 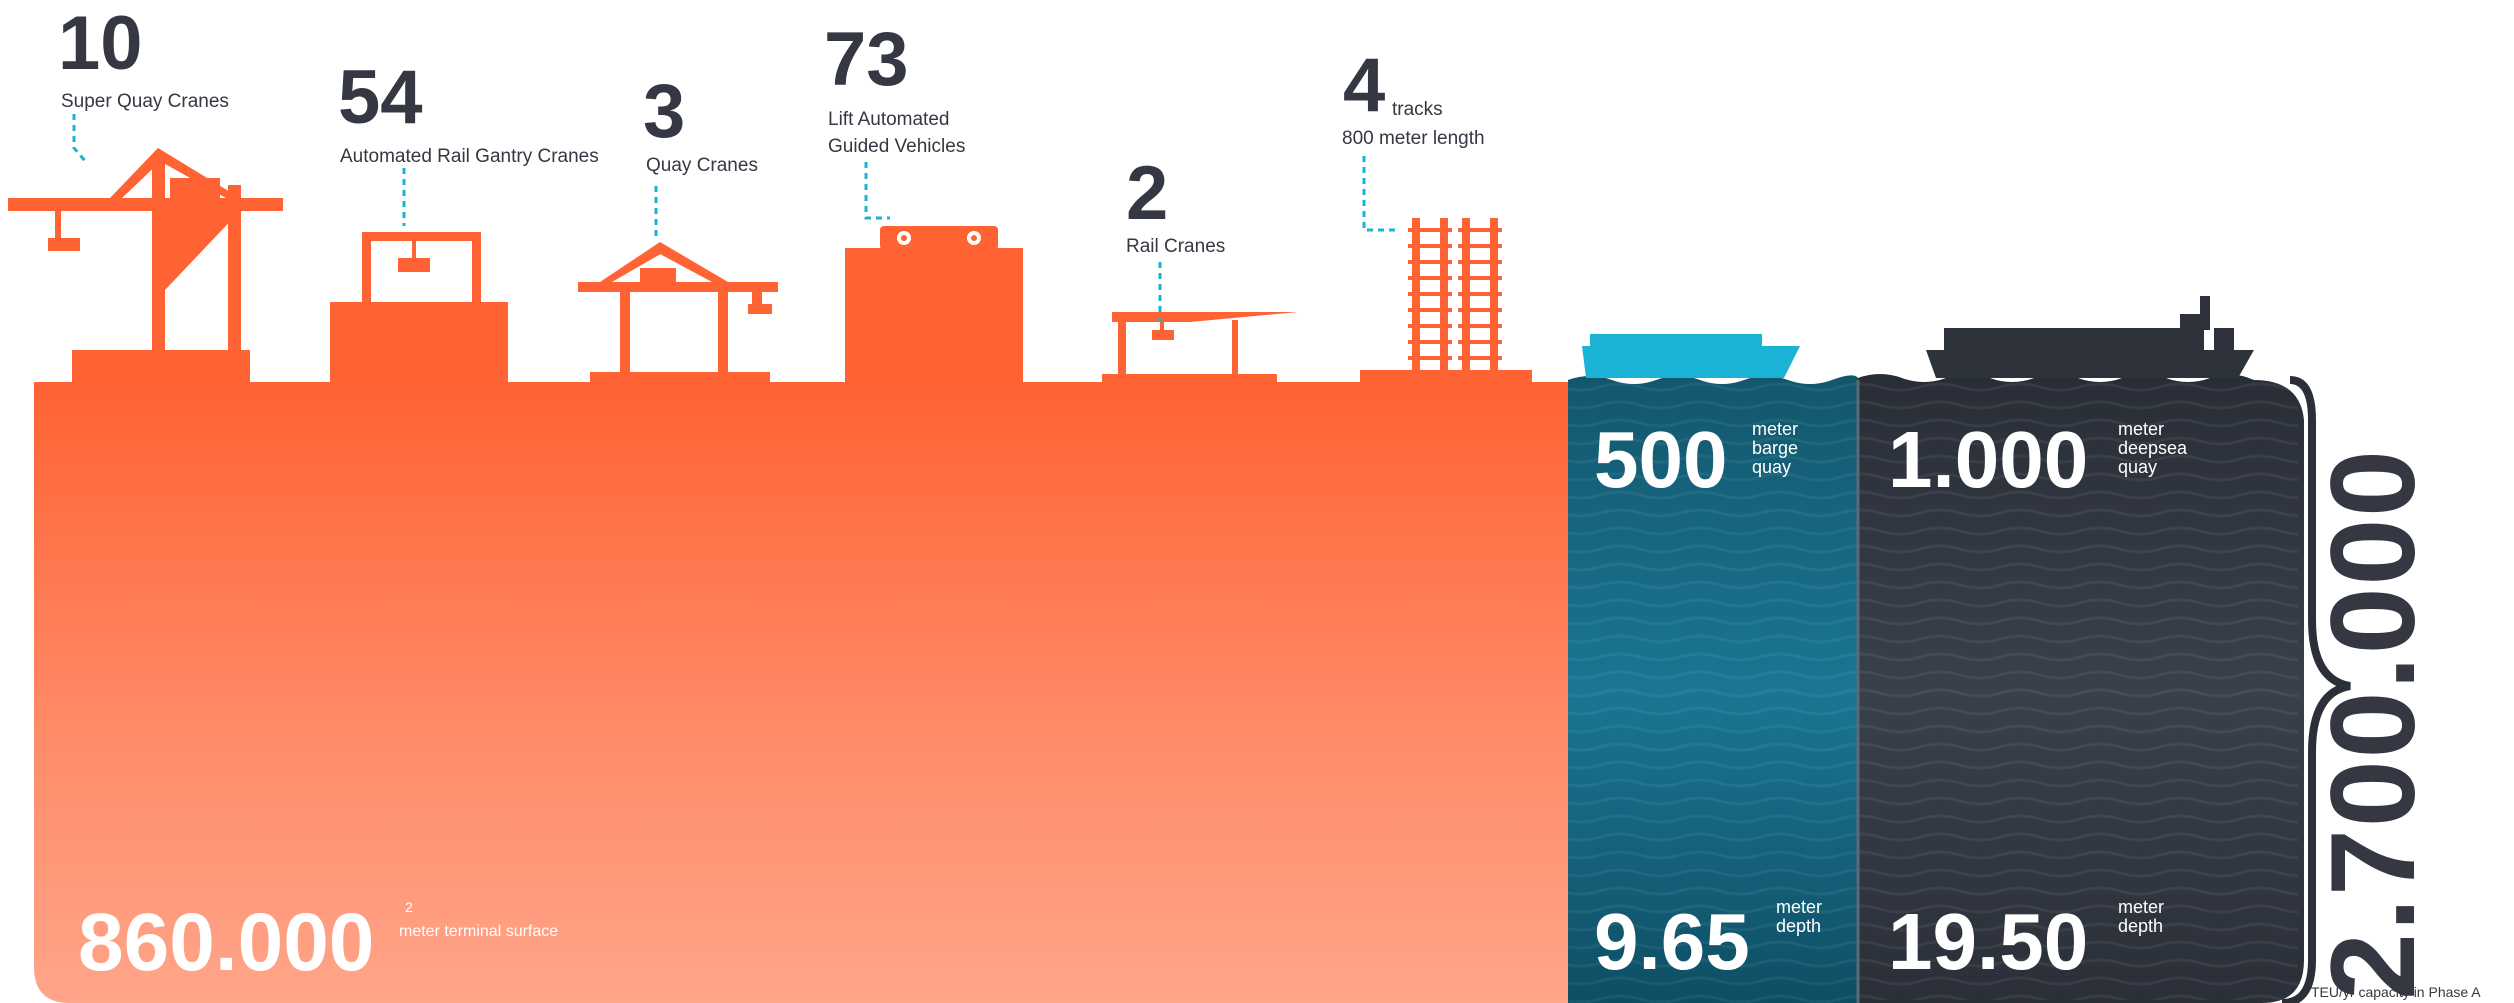 I want to click on tracks-icon, so click(x=1446, y=300).